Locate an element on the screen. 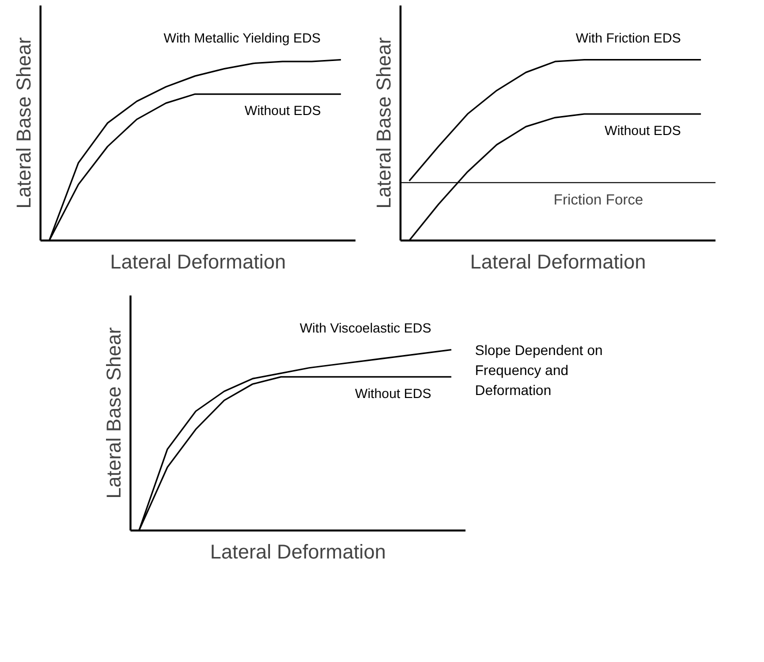  ref-line-label: Friction Force is located at coordinates (599, 200).